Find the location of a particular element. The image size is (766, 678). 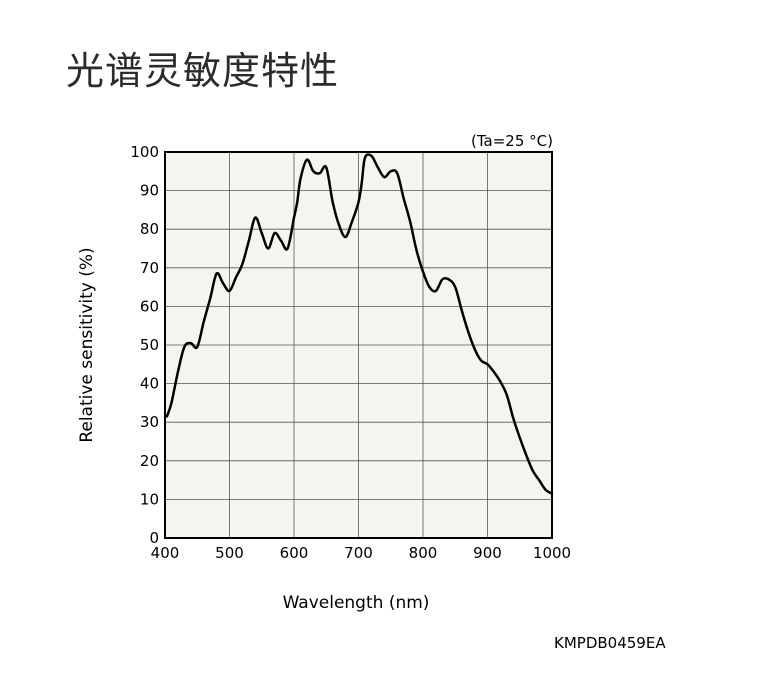

x-tick-label: 800 is located at coordinates (423, 553).